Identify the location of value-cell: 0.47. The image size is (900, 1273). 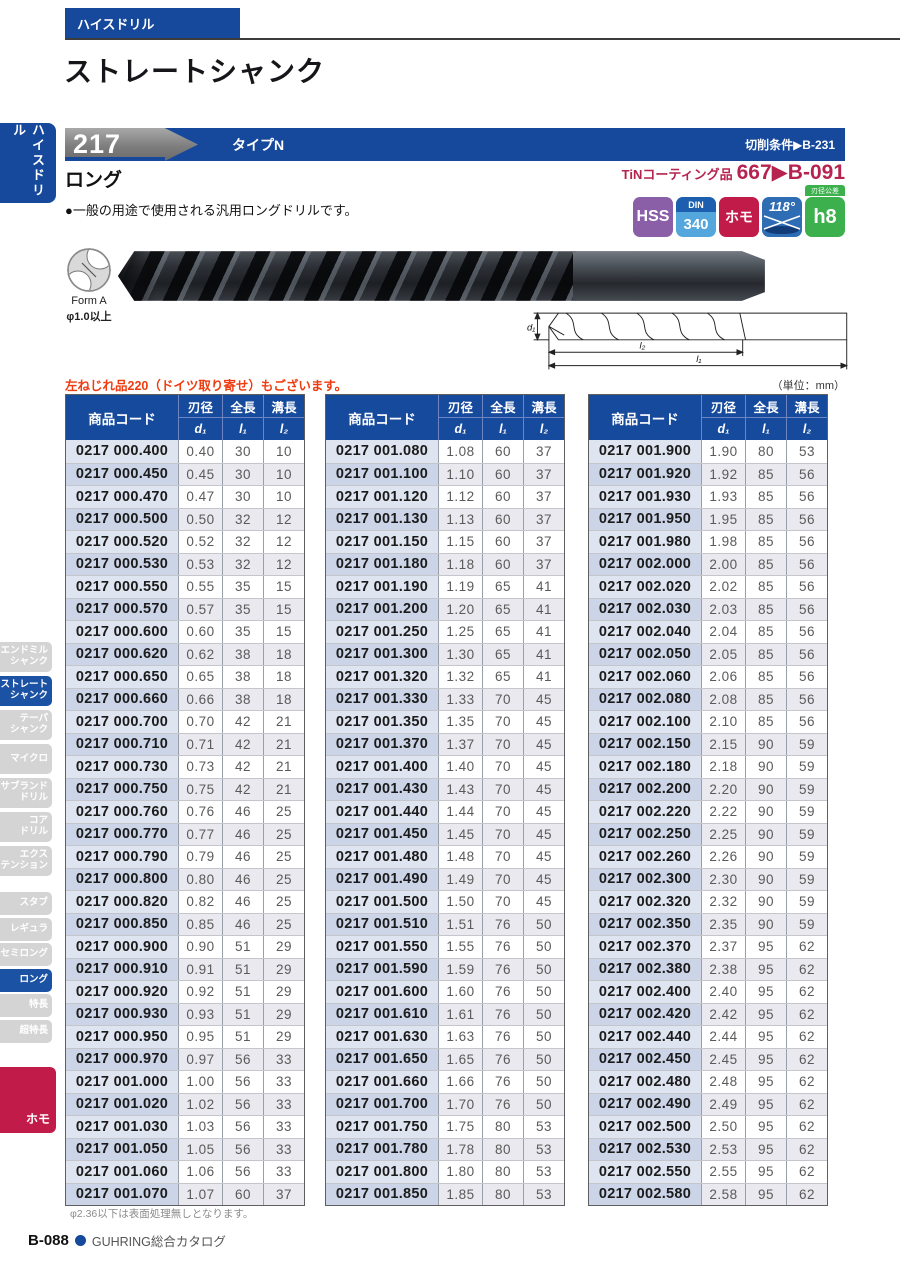
(200, 497).